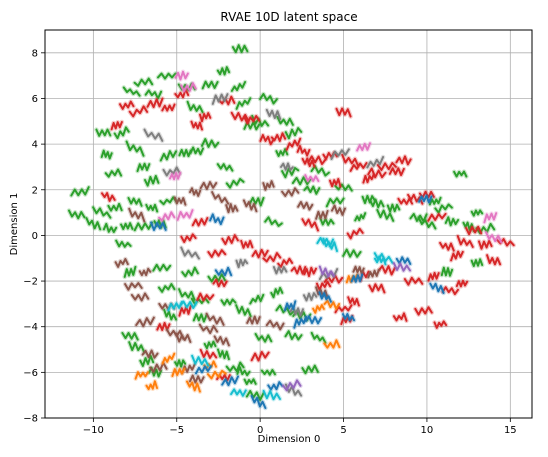  I want to click on x-tick-label: 10, so click(427, 430).